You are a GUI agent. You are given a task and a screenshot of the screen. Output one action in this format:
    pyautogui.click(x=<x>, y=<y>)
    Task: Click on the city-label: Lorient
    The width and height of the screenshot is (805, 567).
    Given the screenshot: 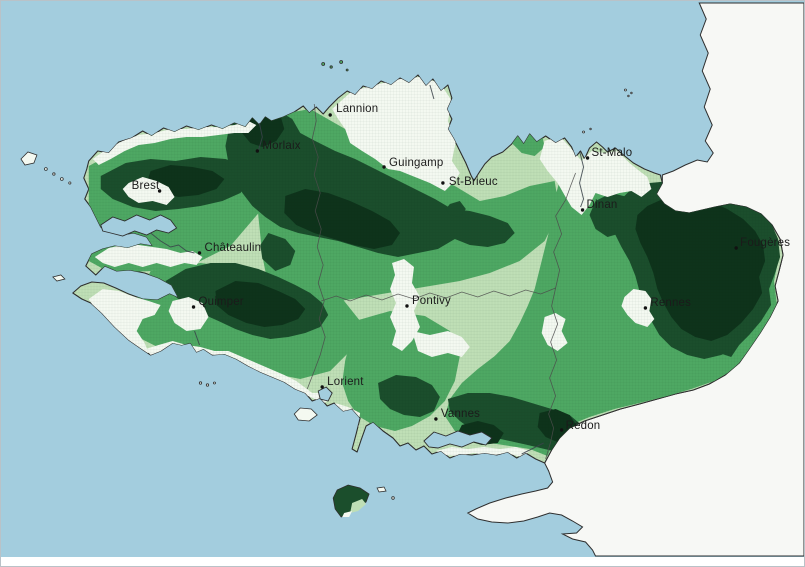 What is the action you would take?
    pyautogui.click(x=345, y=382)
    